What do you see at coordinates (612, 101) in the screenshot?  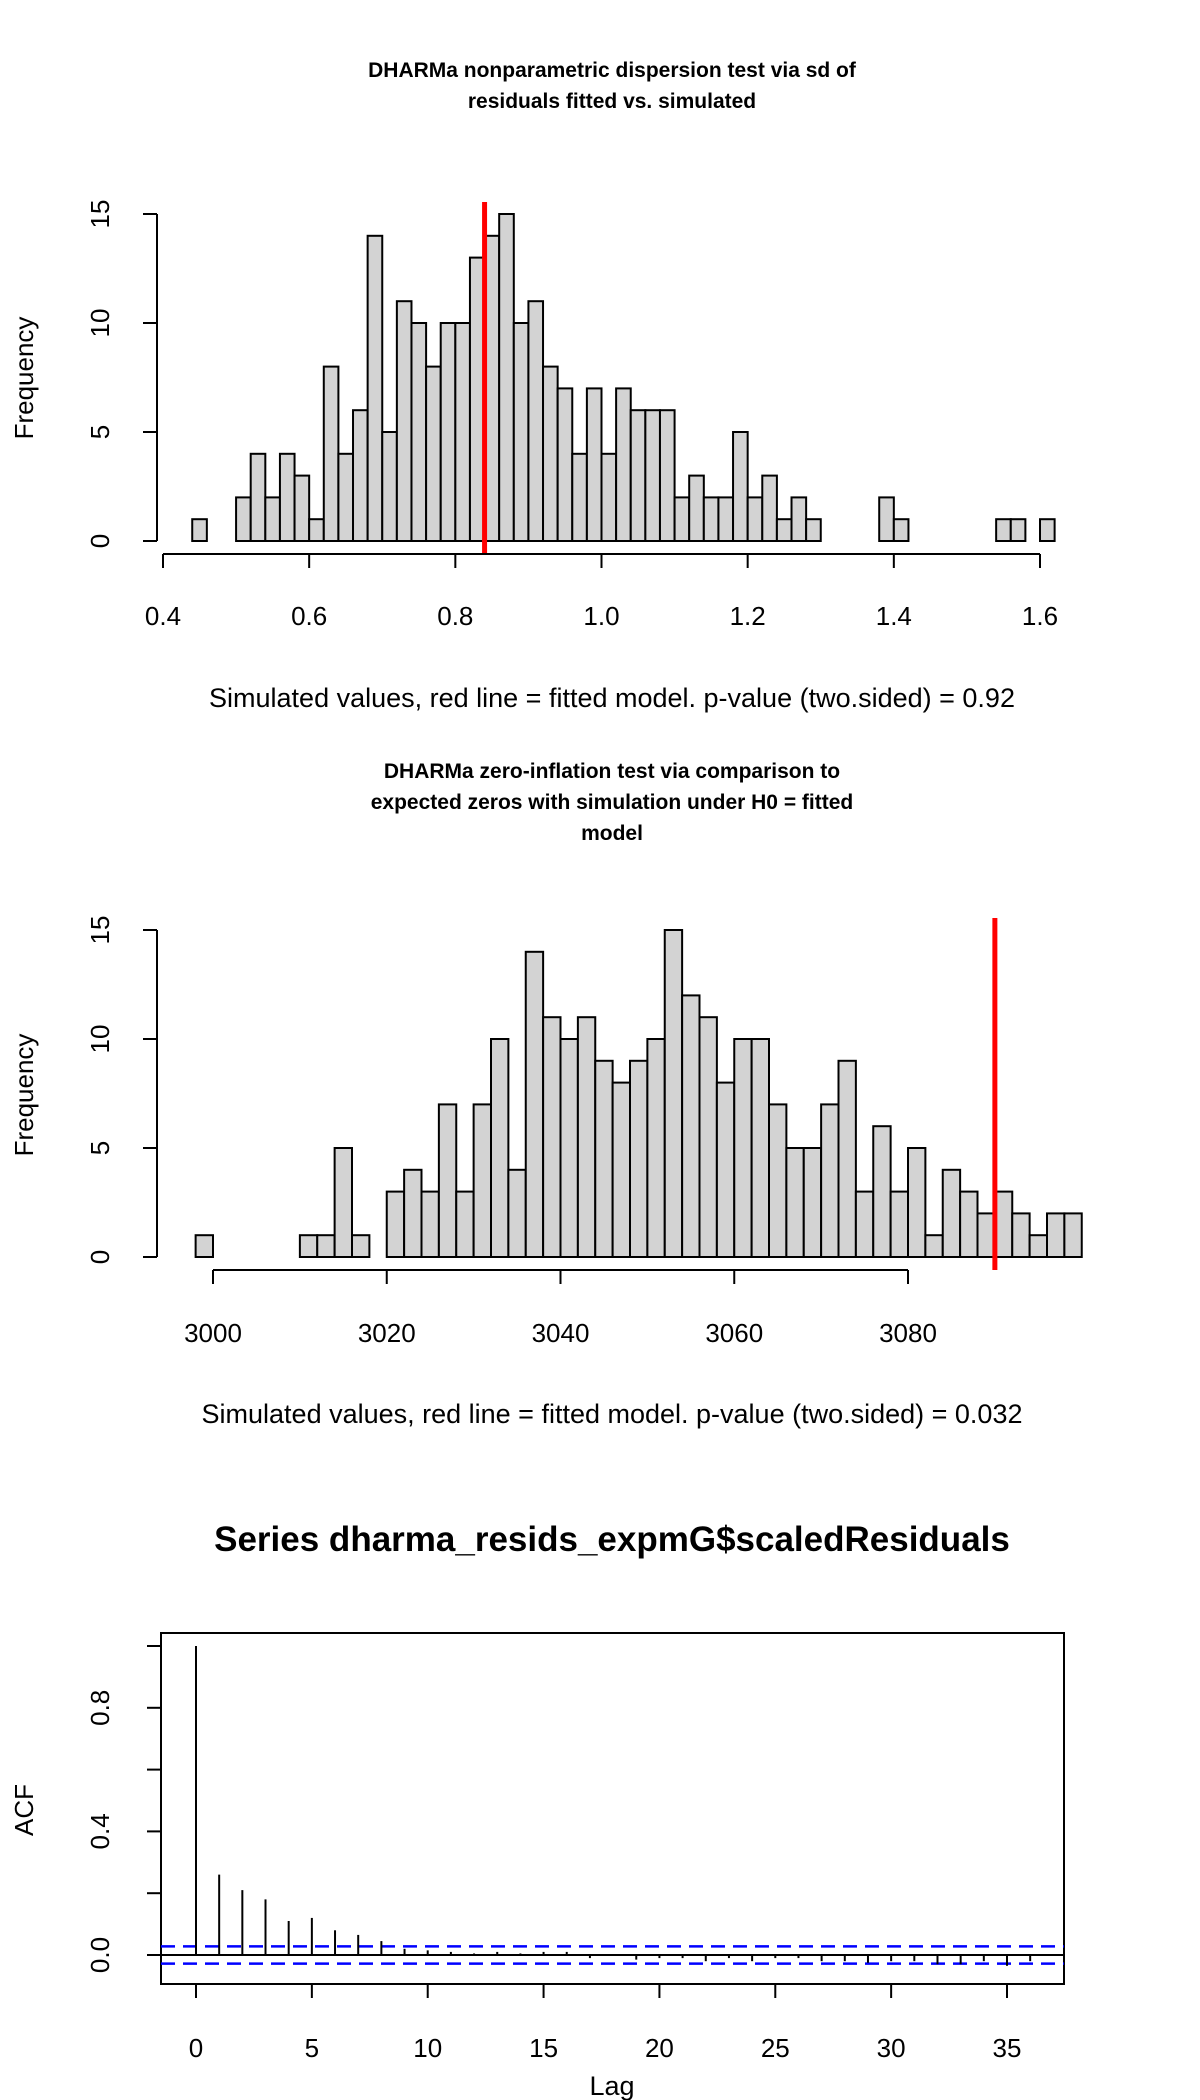 I see `chart-title-line: residuals fitted vs. simulated` at bounding box center [612, 101].